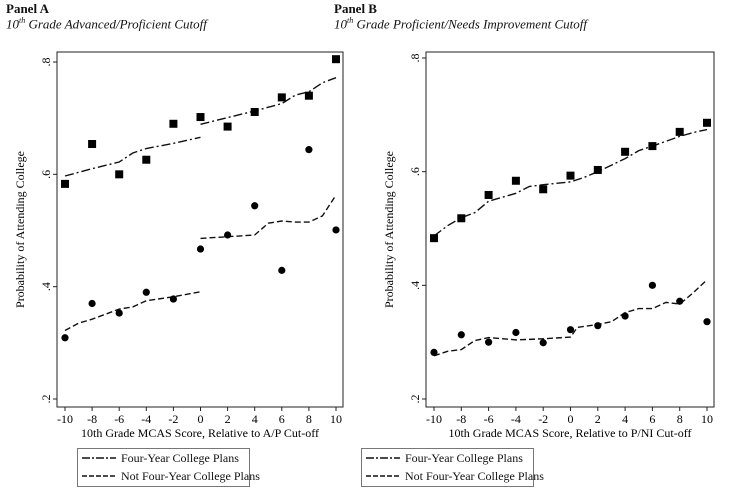  What do you see at coordinates (543, 419) in the screenshot?
I see `x-tick-label: -2` at bounding box center [543, 419].